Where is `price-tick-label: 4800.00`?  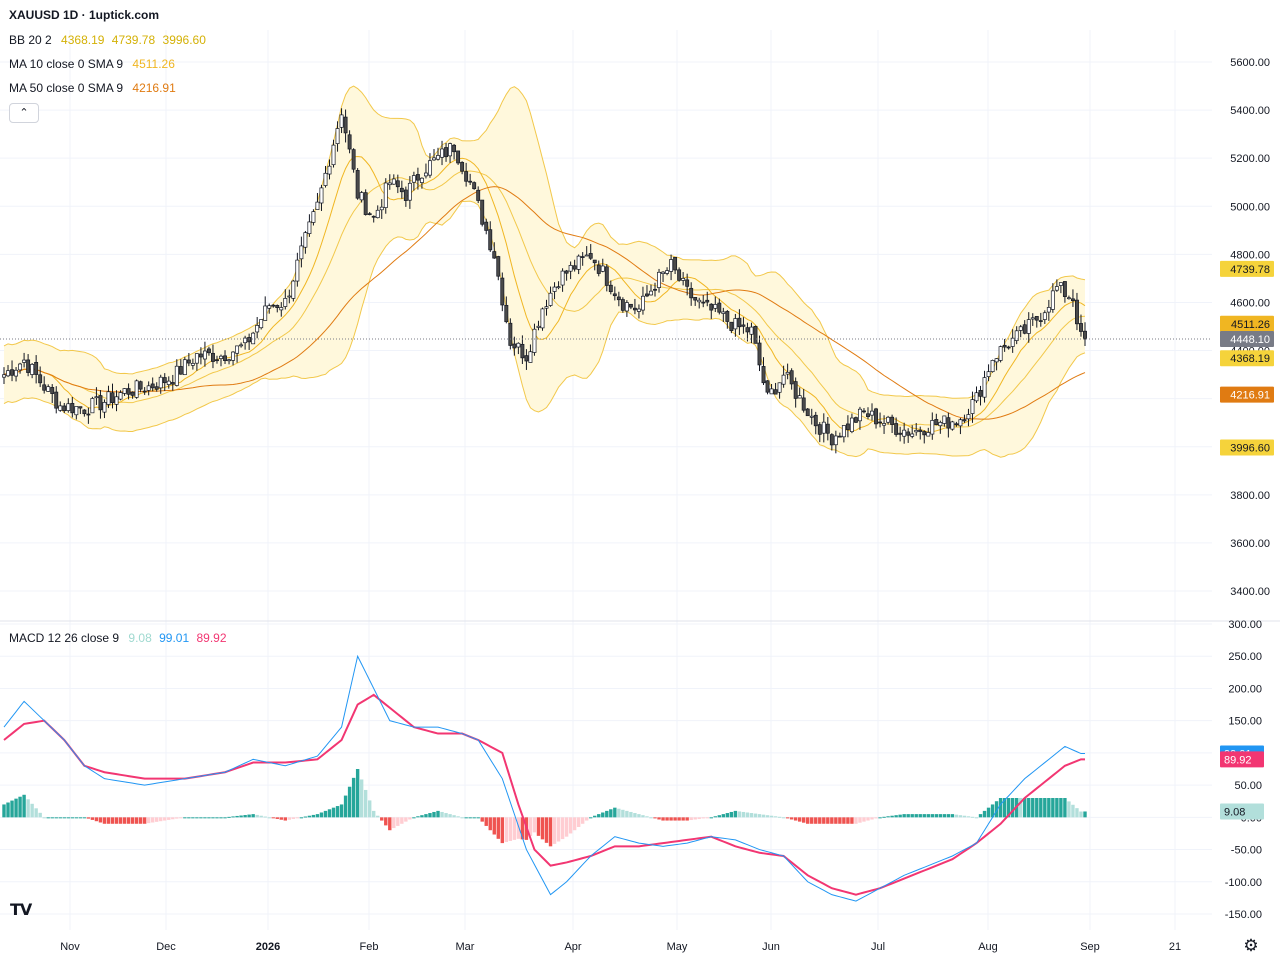 price-tick-label: 4800.00 is located at coordinates (1250, 255).